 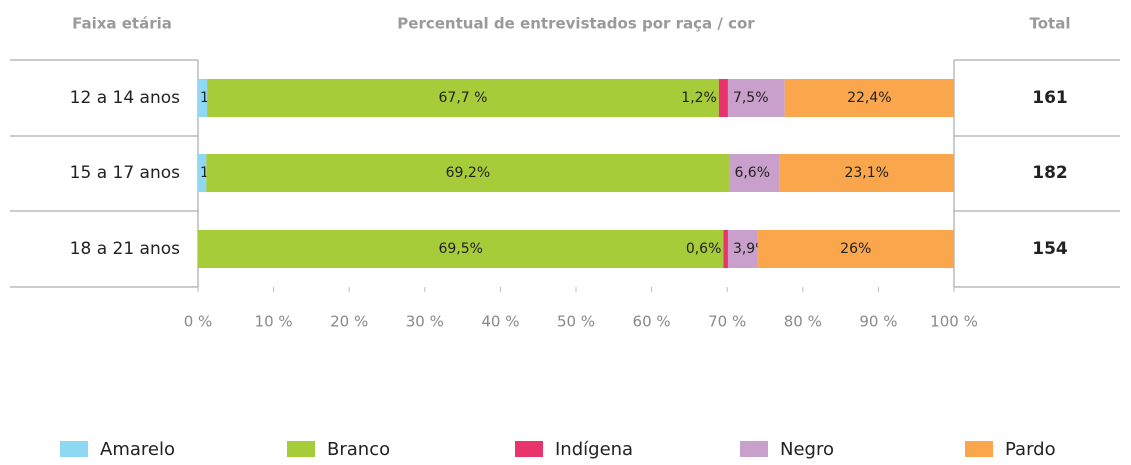 What do you see at coordinates (576, 322) in the screenshot?
I see `x-tick-label: 50 %` at bounding box center [576, 322].